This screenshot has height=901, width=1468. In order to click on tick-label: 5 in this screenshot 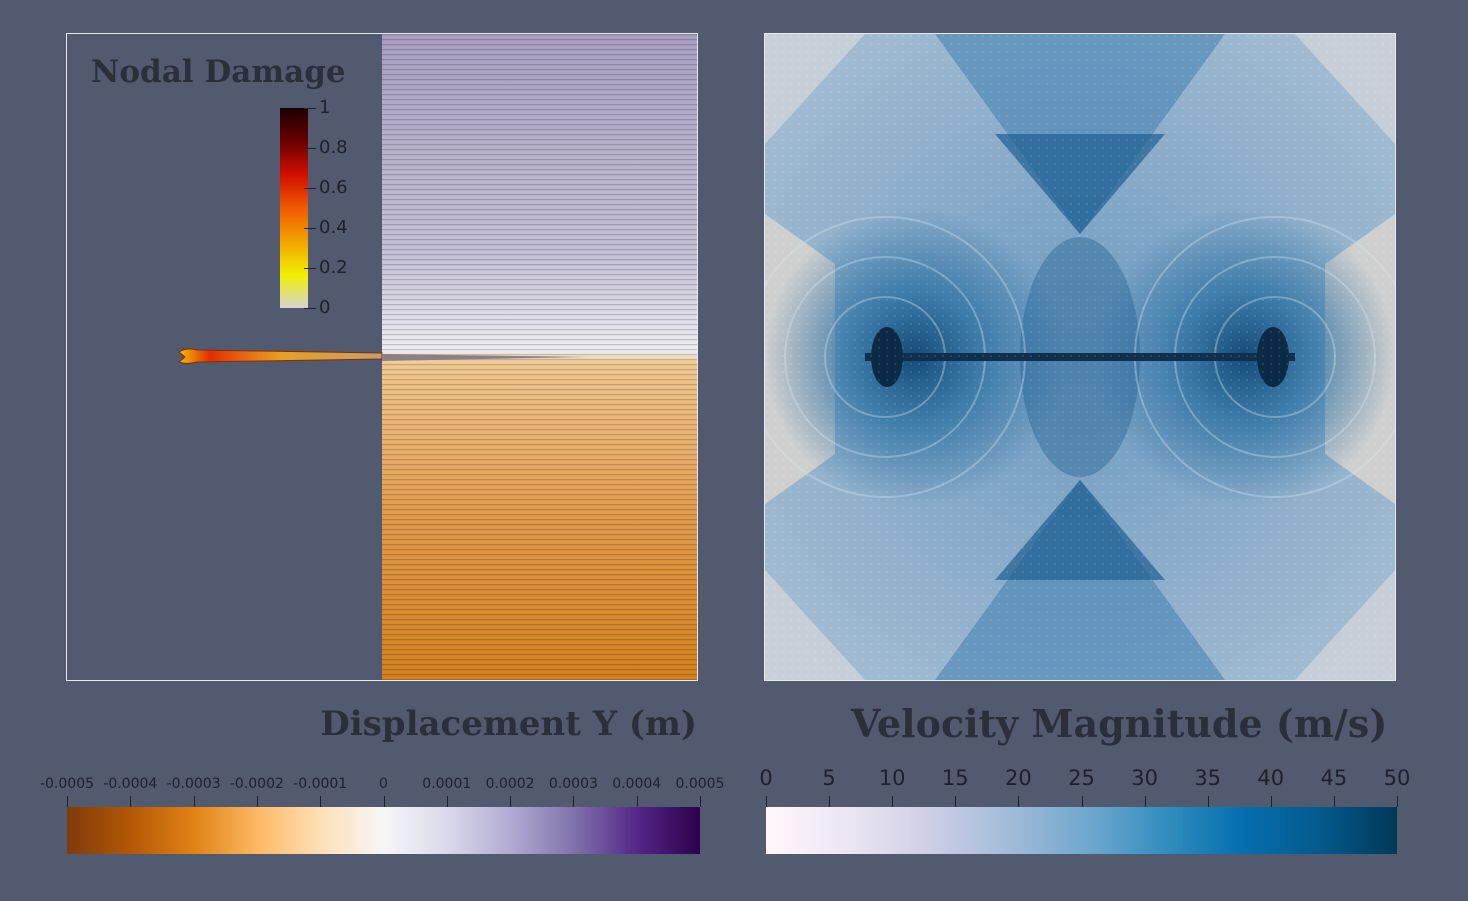, I will do `click(829, 778)`.